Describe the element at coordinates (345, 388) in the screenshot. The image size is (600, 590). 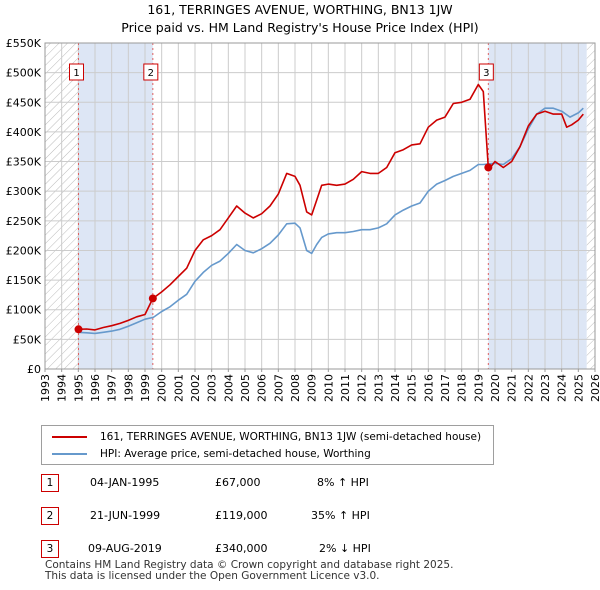
I see `x-tick-label: 2011` at that location.